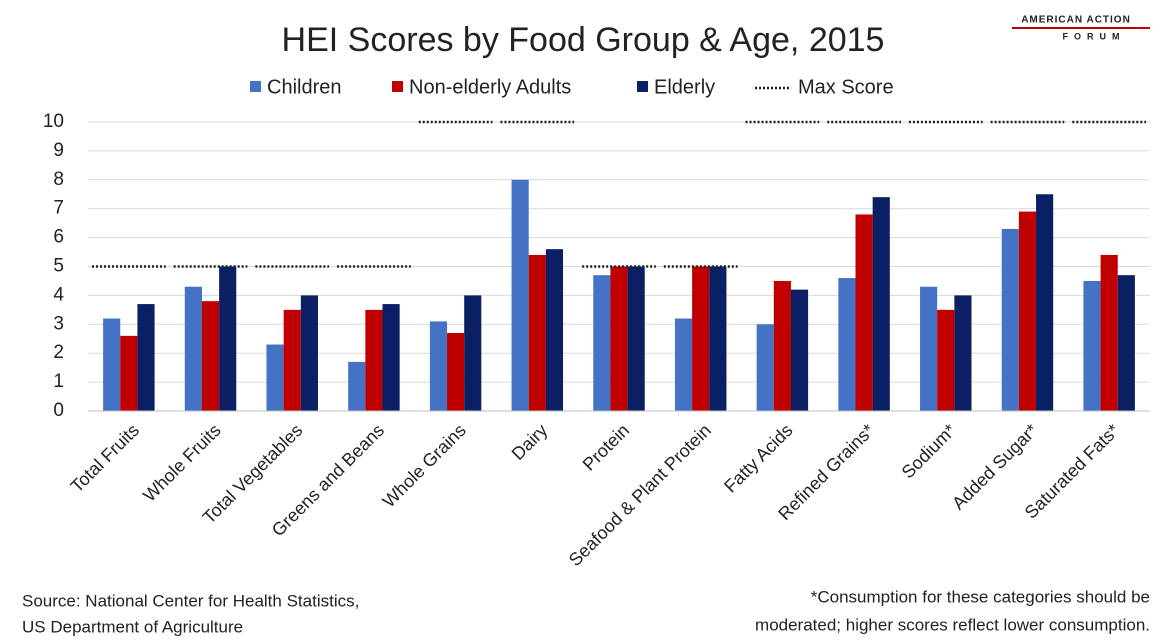 The width and height of the screenshot is (1167, 643). What do you see at coordinates (58, 352) in the screenshot?
I see `y-tick-label: 2` at bounding box center [58, 352].